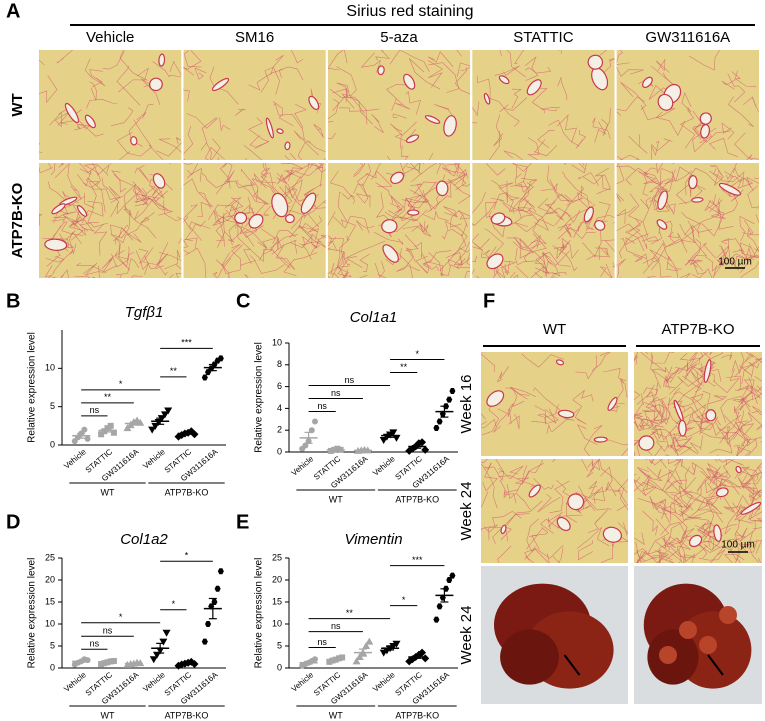 The image size is (765, 721). I want to click on y-tick-label: 5, so click(52, 406).